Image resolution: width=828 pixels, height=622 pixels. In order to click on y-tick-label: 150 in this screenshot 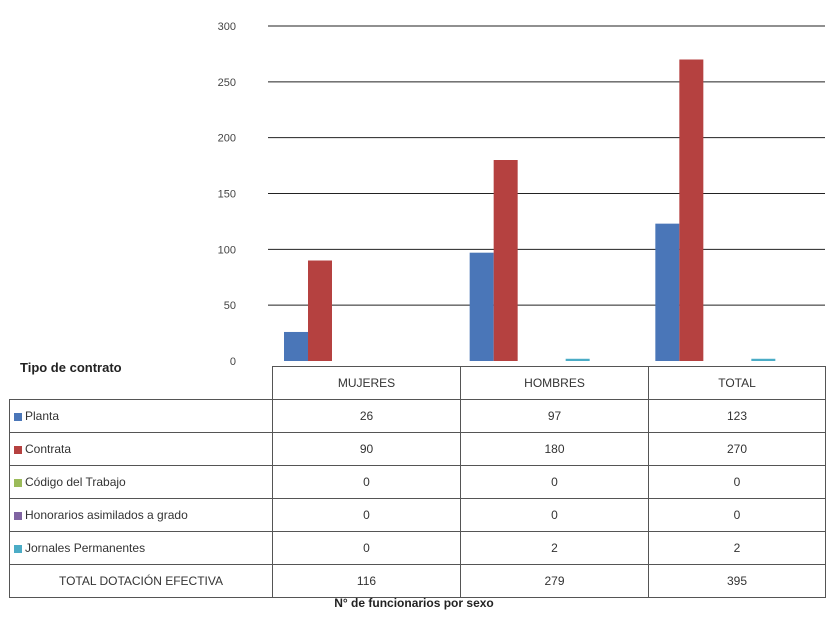, I will do `click(227, 195)`.